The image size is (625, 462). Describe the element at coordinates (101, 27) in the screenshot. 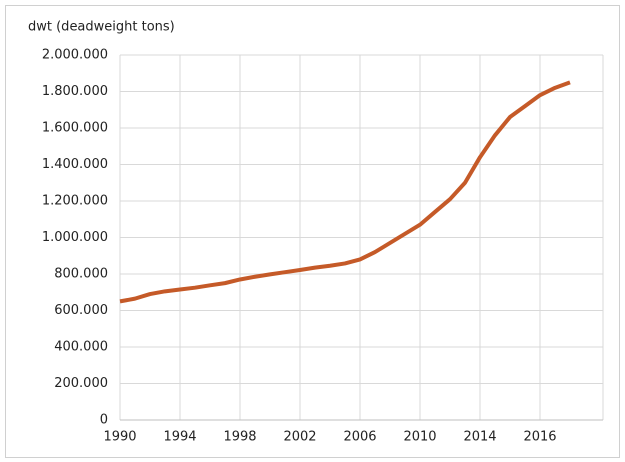

I see `chart-title: dwt (deadweight tons)` at that location.